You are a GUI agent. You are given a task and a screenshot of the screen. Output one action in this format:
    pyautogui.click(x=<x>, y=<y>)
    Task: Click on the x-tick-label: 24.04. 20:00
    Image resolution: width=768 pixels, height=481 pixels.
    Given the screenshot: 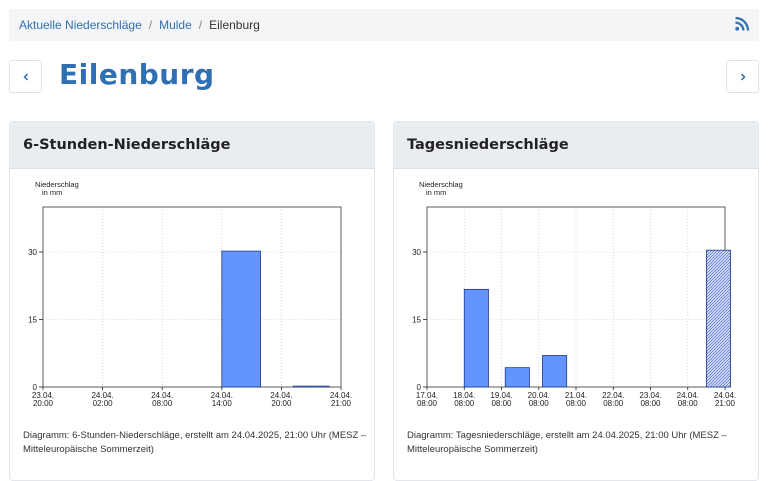 What is the action you would take?
    pyautogui.click(x=281, y=399)
    